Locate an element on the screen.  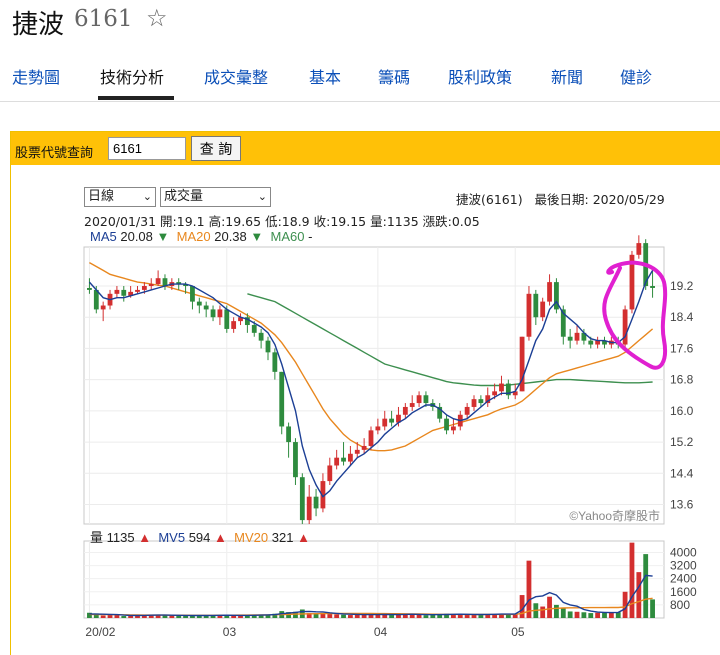
star-icon: ☆ is located at coordinates (157, 18).